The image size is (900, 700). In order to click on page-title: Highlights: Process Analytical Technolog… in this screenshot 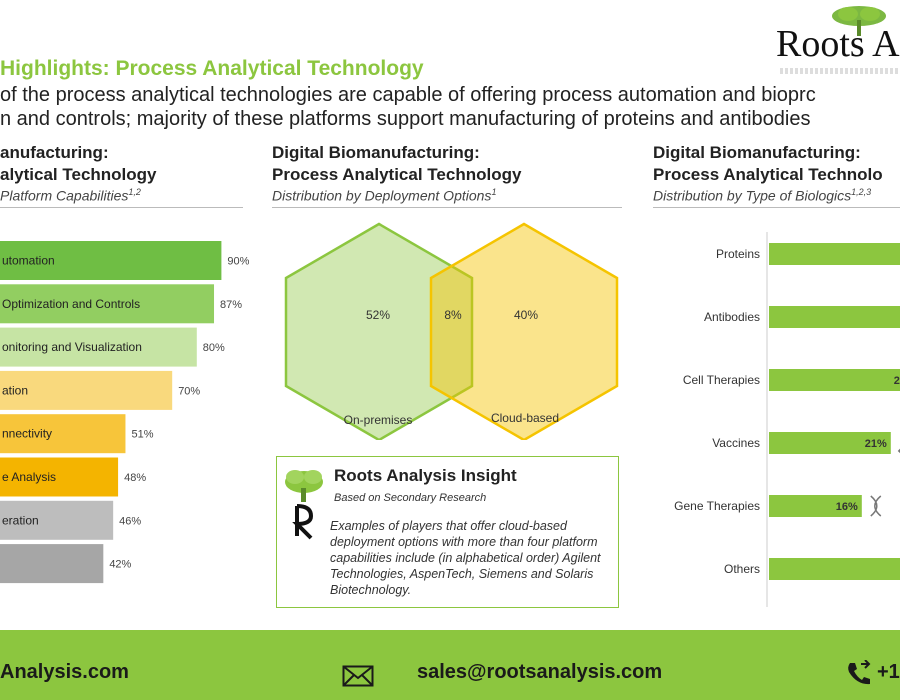, I will do `click(212, 68)`.